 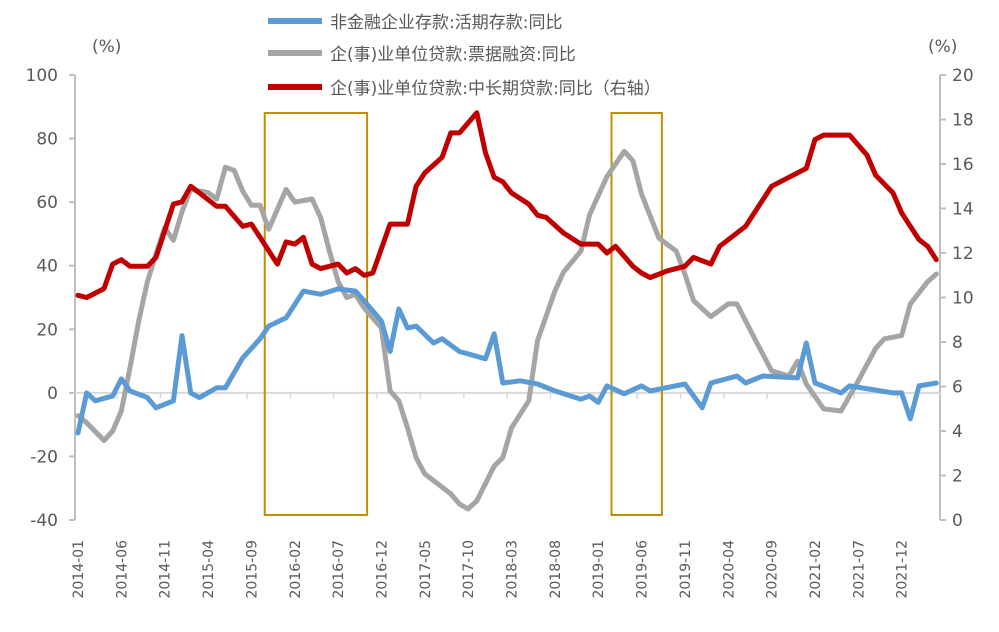 What do you see at coordinates (963, 121) in the screenshot?
I see `right-axis-tick-label: 18` at bounding box center [963, 121].